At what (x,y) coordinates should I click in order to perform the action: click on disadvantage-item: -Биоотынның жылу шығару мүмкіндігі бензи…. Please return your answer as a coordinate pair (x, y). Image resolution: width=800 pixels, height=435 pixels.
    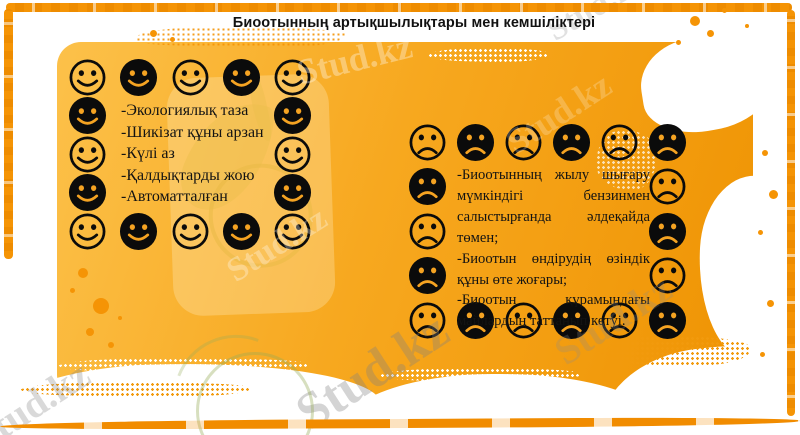
    Looking at the image, I should click on (553, 206).